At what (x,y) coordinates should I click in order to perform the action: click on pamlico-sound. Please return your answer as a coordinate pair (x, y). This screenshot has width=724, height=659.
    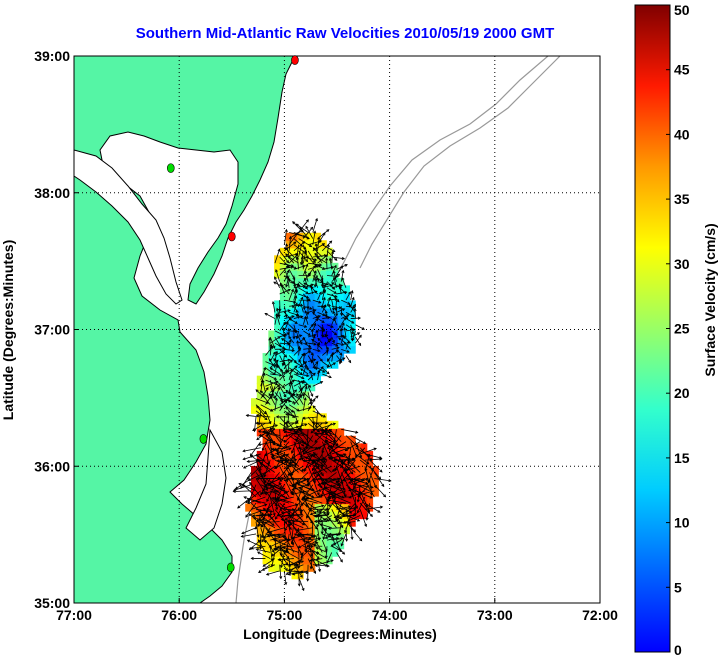
    Looking at the image, I should click on (206, 484).